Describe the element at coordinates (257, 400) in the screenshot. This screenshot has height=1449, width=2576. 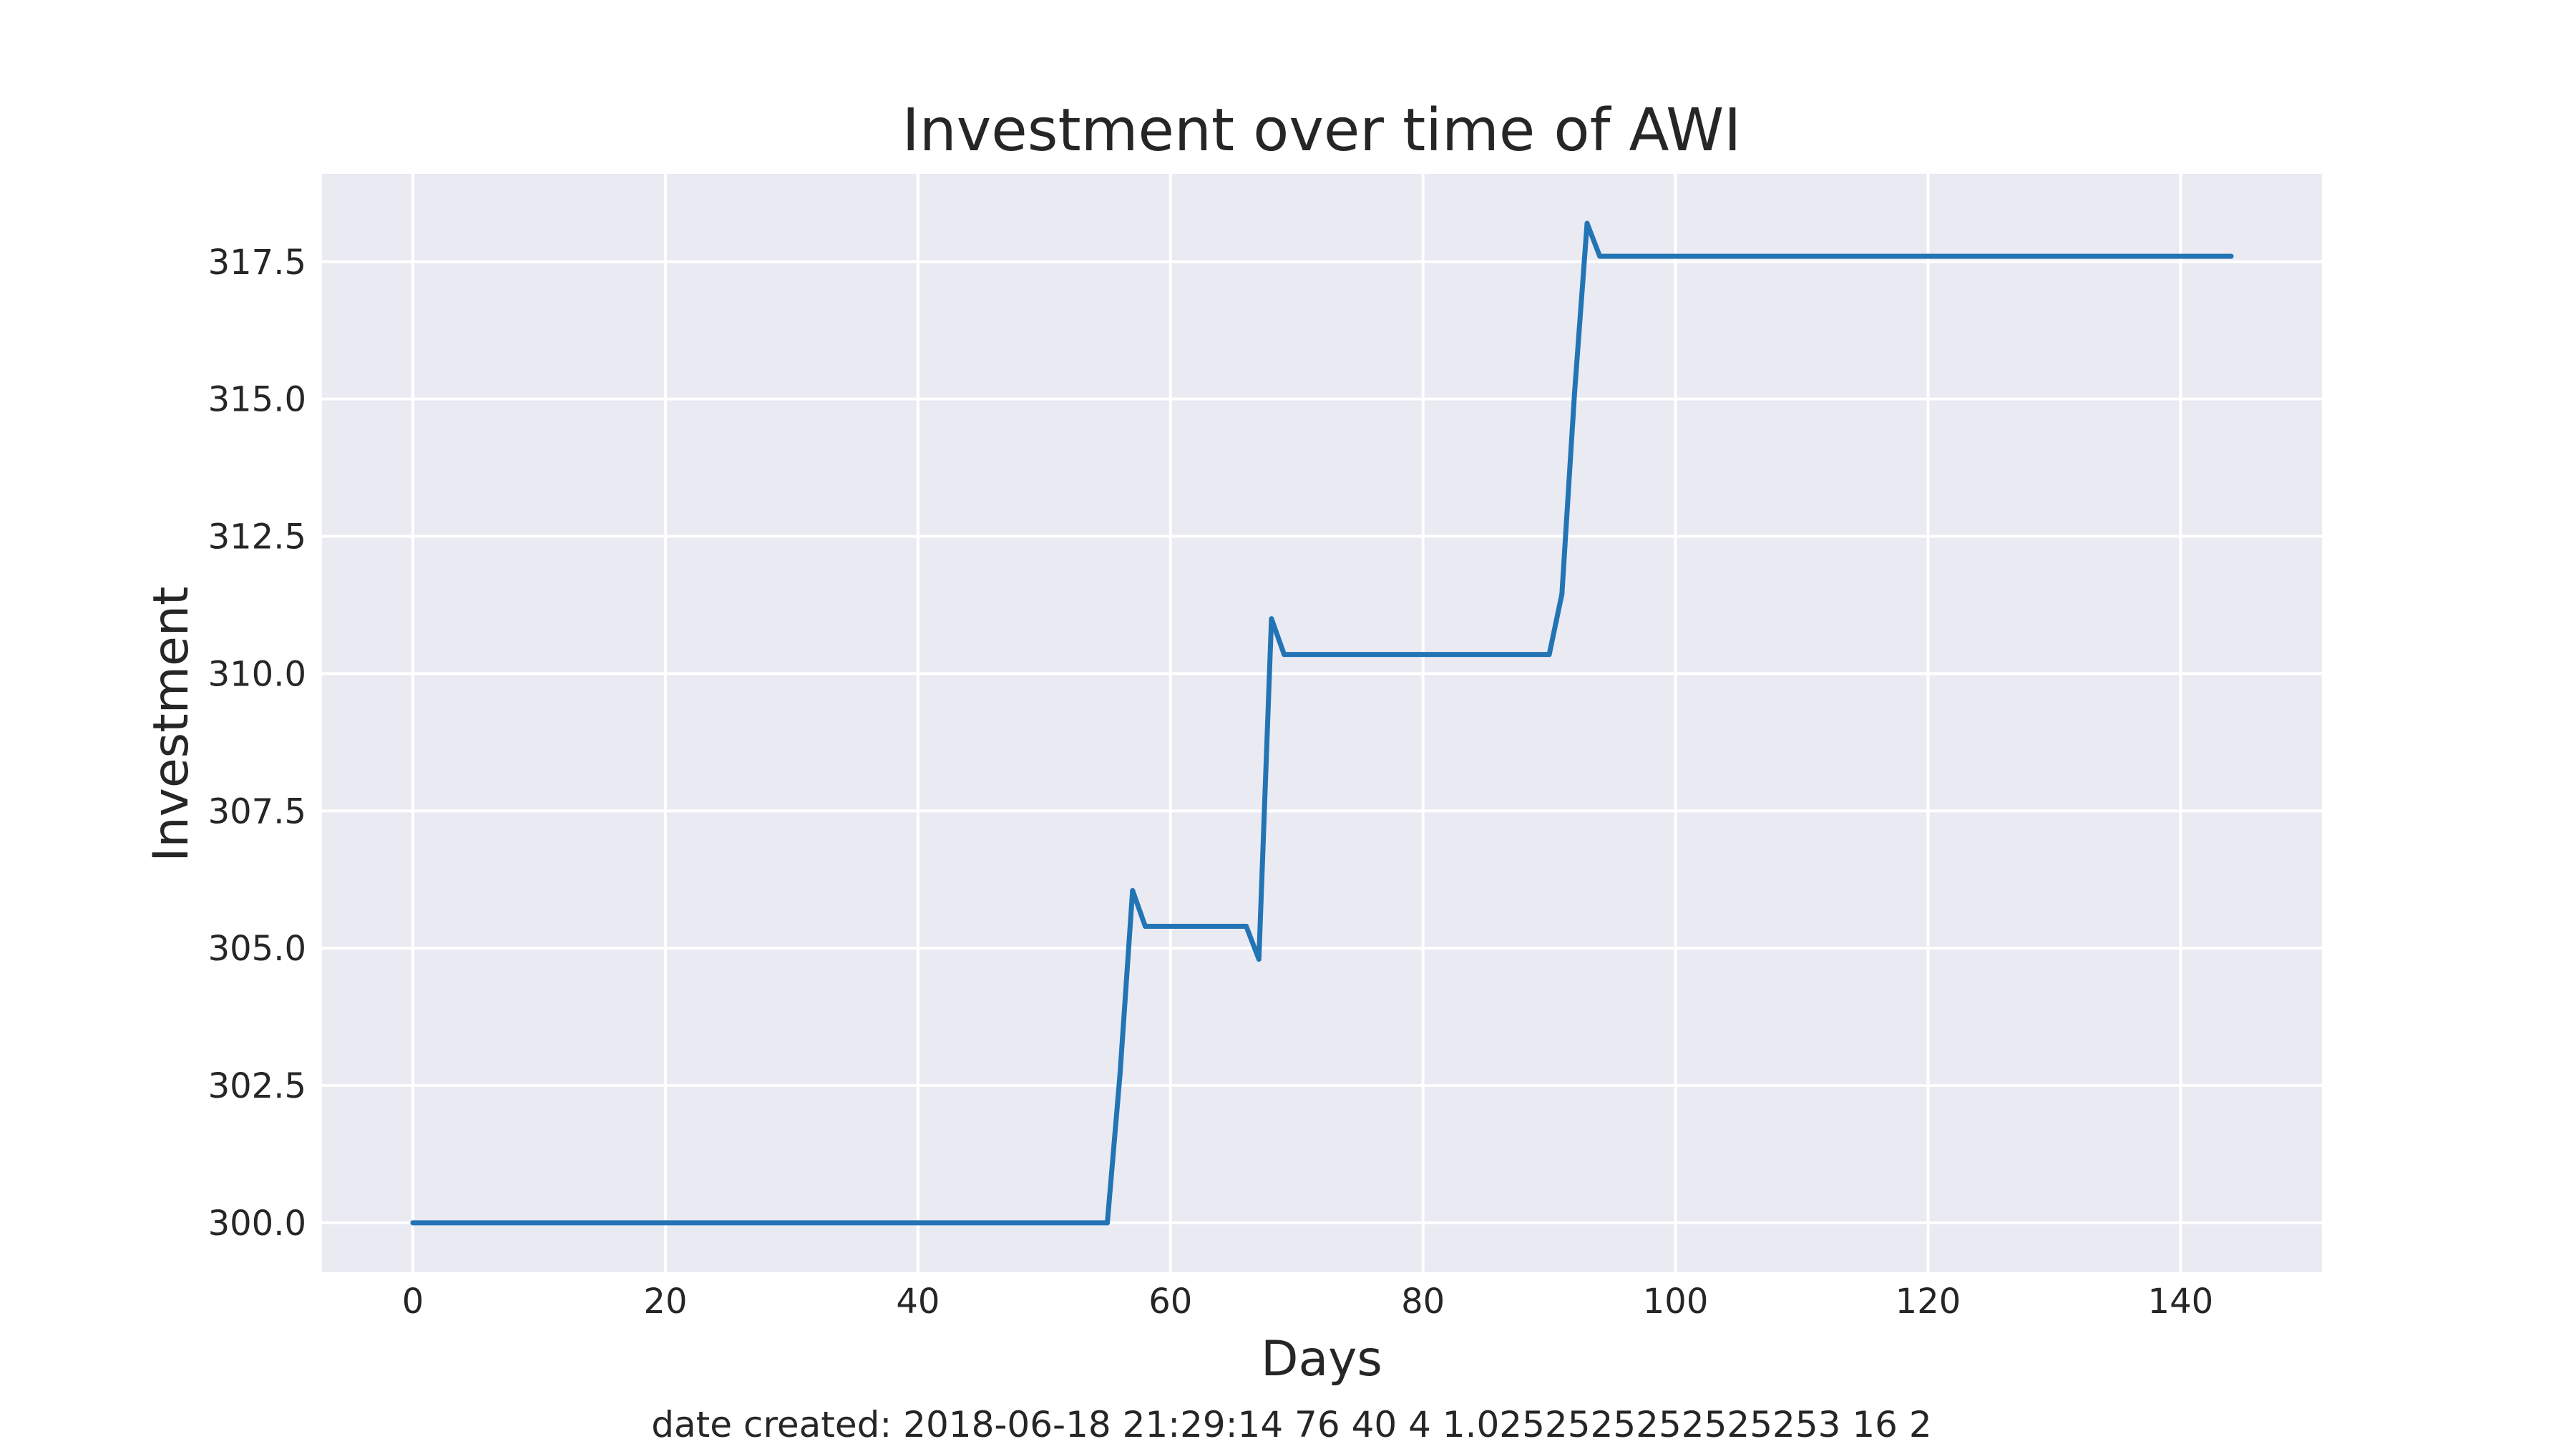
I see `y-tick-label: 315.0` at that location.